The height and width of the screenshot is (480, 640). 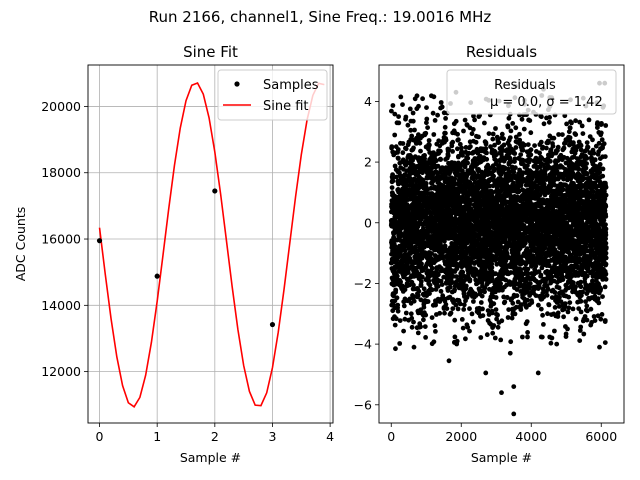 I want to click on sine-fit-legend: Samples Sine fit, so click(x=272, y=95).